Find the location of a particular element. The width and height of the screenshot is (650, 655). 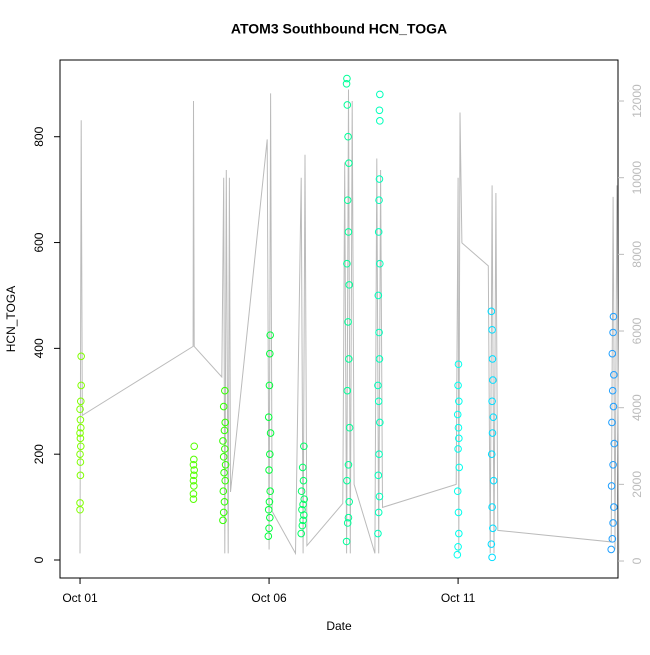

x-axis-label: Date is located at coordinates (339, 626).